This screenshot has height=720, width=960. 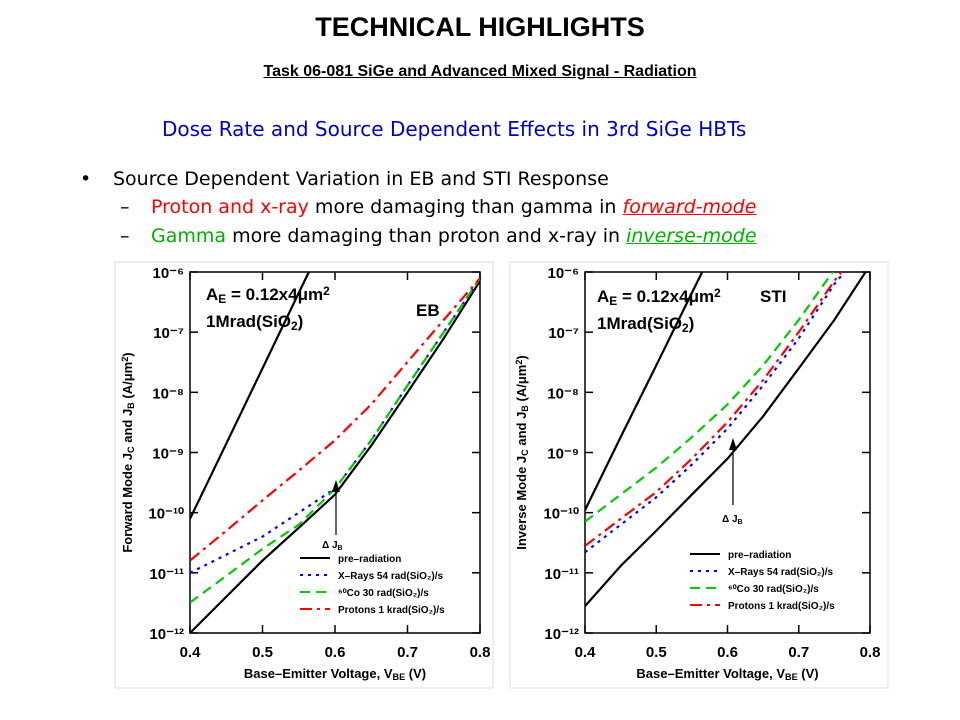 What do you see at coordinates (168, 393) in the screenshot?
I see `y-tick-label: 10⁻⁸` at bounding box center [168, 393].